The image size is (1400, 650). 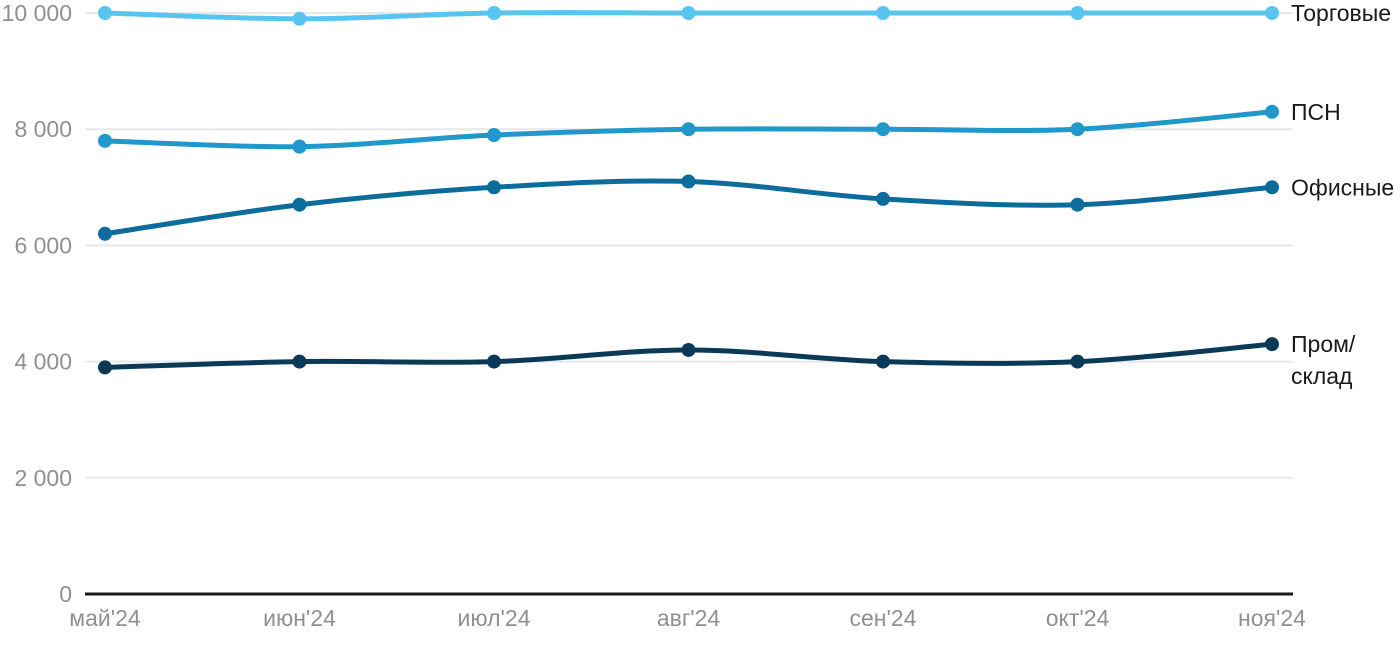 What do you see at coordinates (1323, 344) in the screenshot?
I see `series-label-3: Пром/` at bounding box center [1323, 344].